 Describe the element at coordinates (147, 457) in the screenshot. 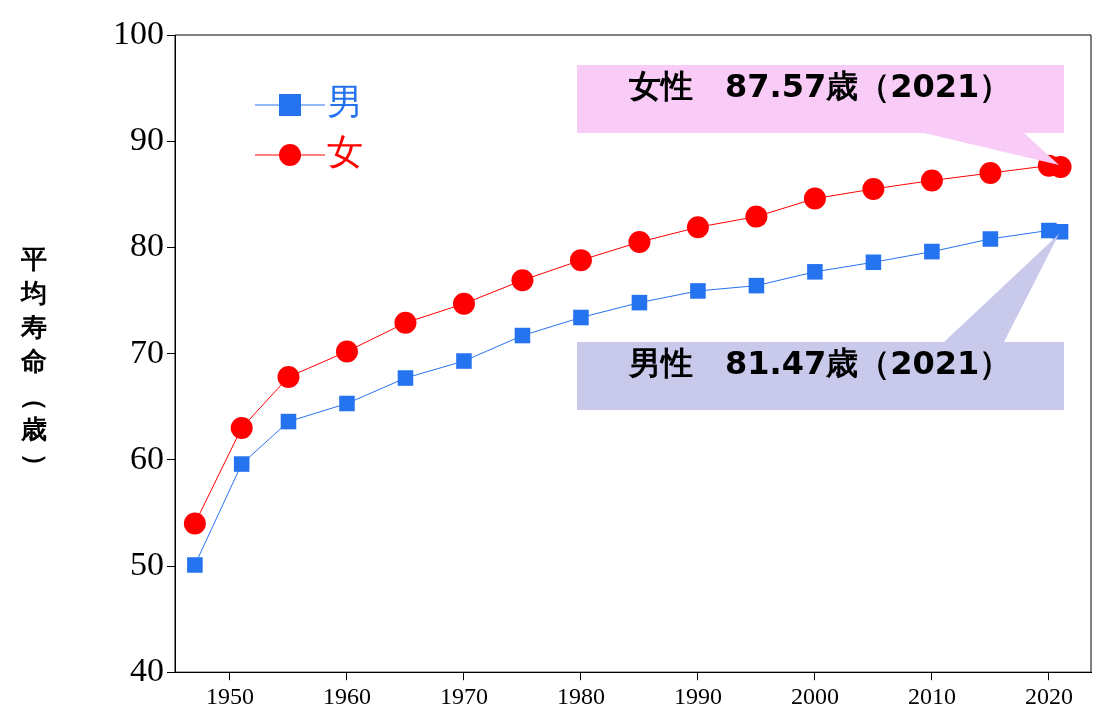

I see `y-tick-label: 60` at that location.